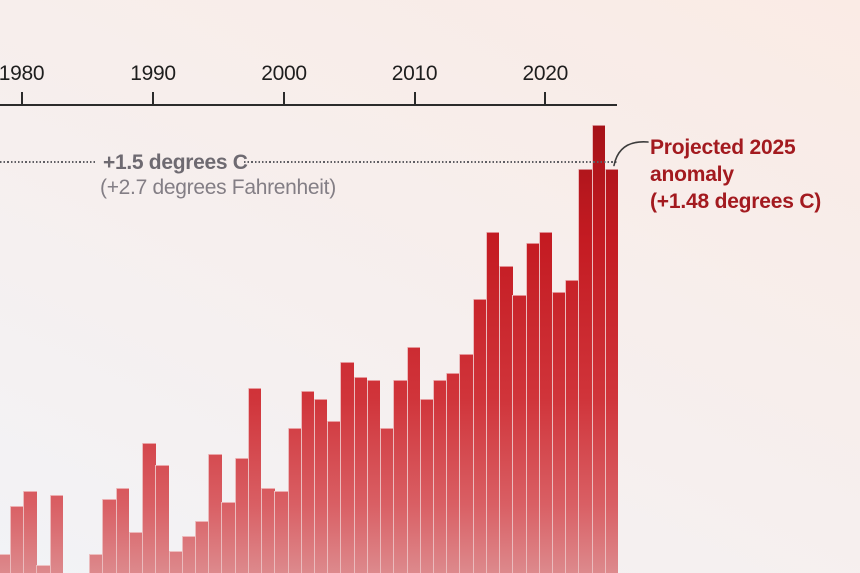 The width and height of the screenshot is (860, 573). What do you see at coordinates (414, 73) in the screenshot?
I see `x-tick-label-2010: 2010` at bounding box center [414, 73].